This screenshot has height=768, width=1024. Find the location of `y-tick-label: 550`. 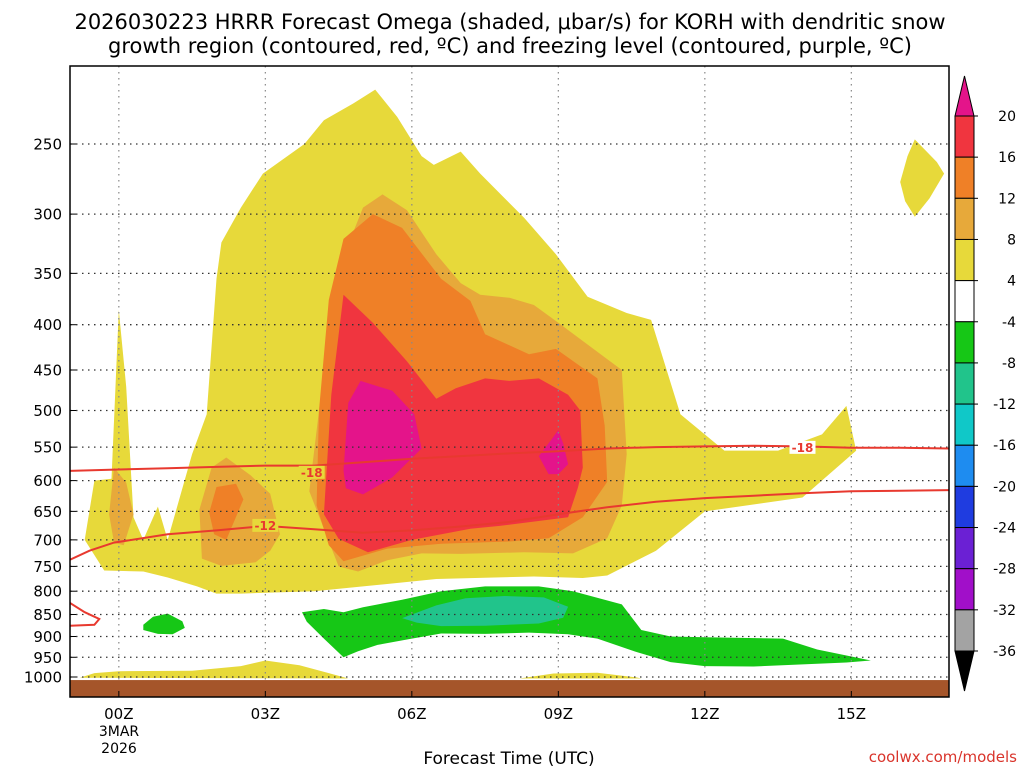

y-tick-label: 550 is located at coordinates (47, 448).